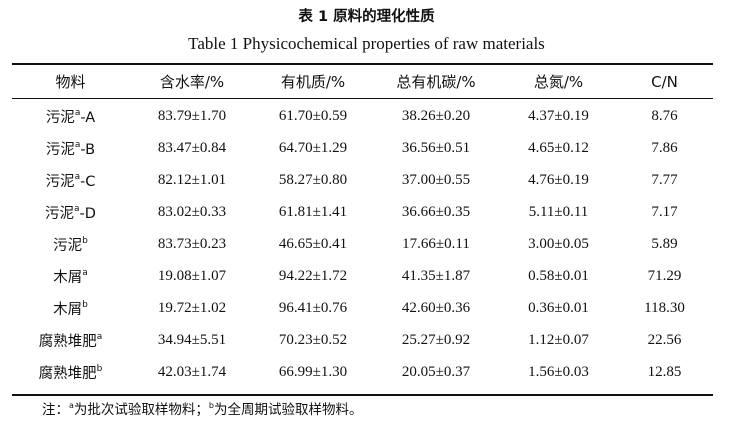  What do you see at coordinates (88, 149) in the screenshot?
I see `material-suffix: -B` at bounding box center [88, 149].